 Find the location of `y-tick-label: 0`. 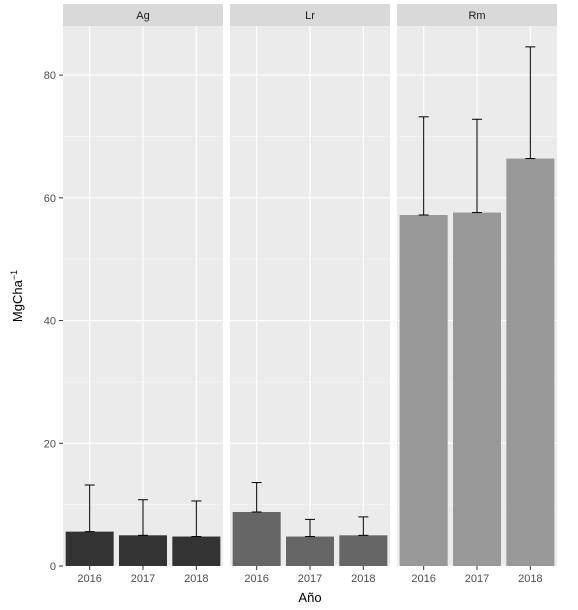

y-tick-label: 0 is located at coordinates (53, 567).